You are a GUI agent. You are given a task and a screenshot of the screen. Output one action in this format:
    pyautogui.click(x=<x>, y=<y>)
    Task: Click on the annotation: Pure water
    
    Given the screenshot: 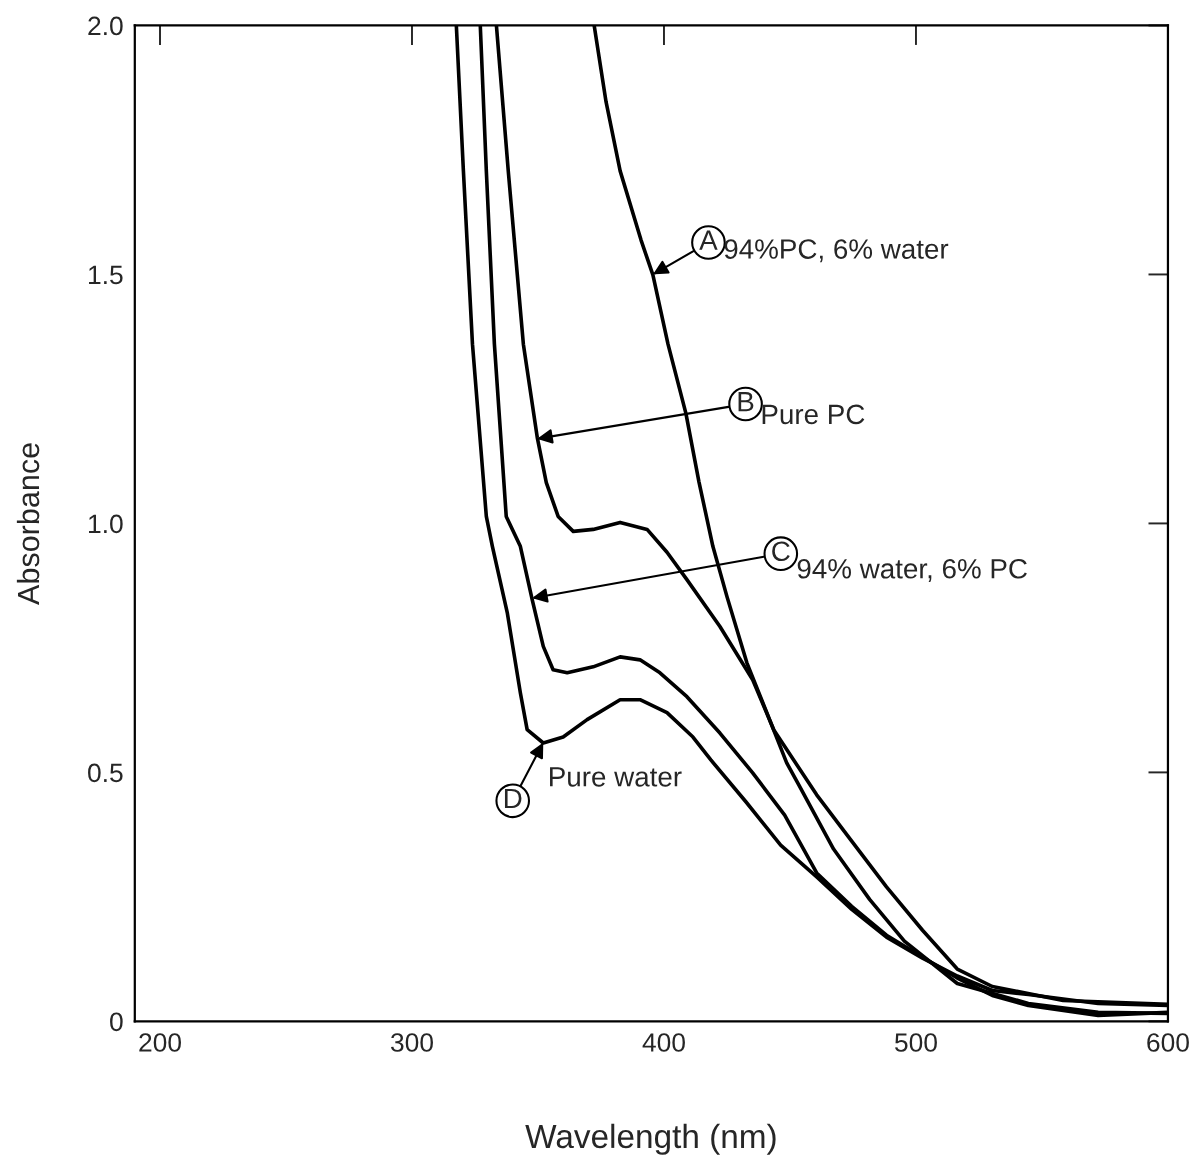 What is the action you would take?
    pyautogui.click(x=616, y=777)
    